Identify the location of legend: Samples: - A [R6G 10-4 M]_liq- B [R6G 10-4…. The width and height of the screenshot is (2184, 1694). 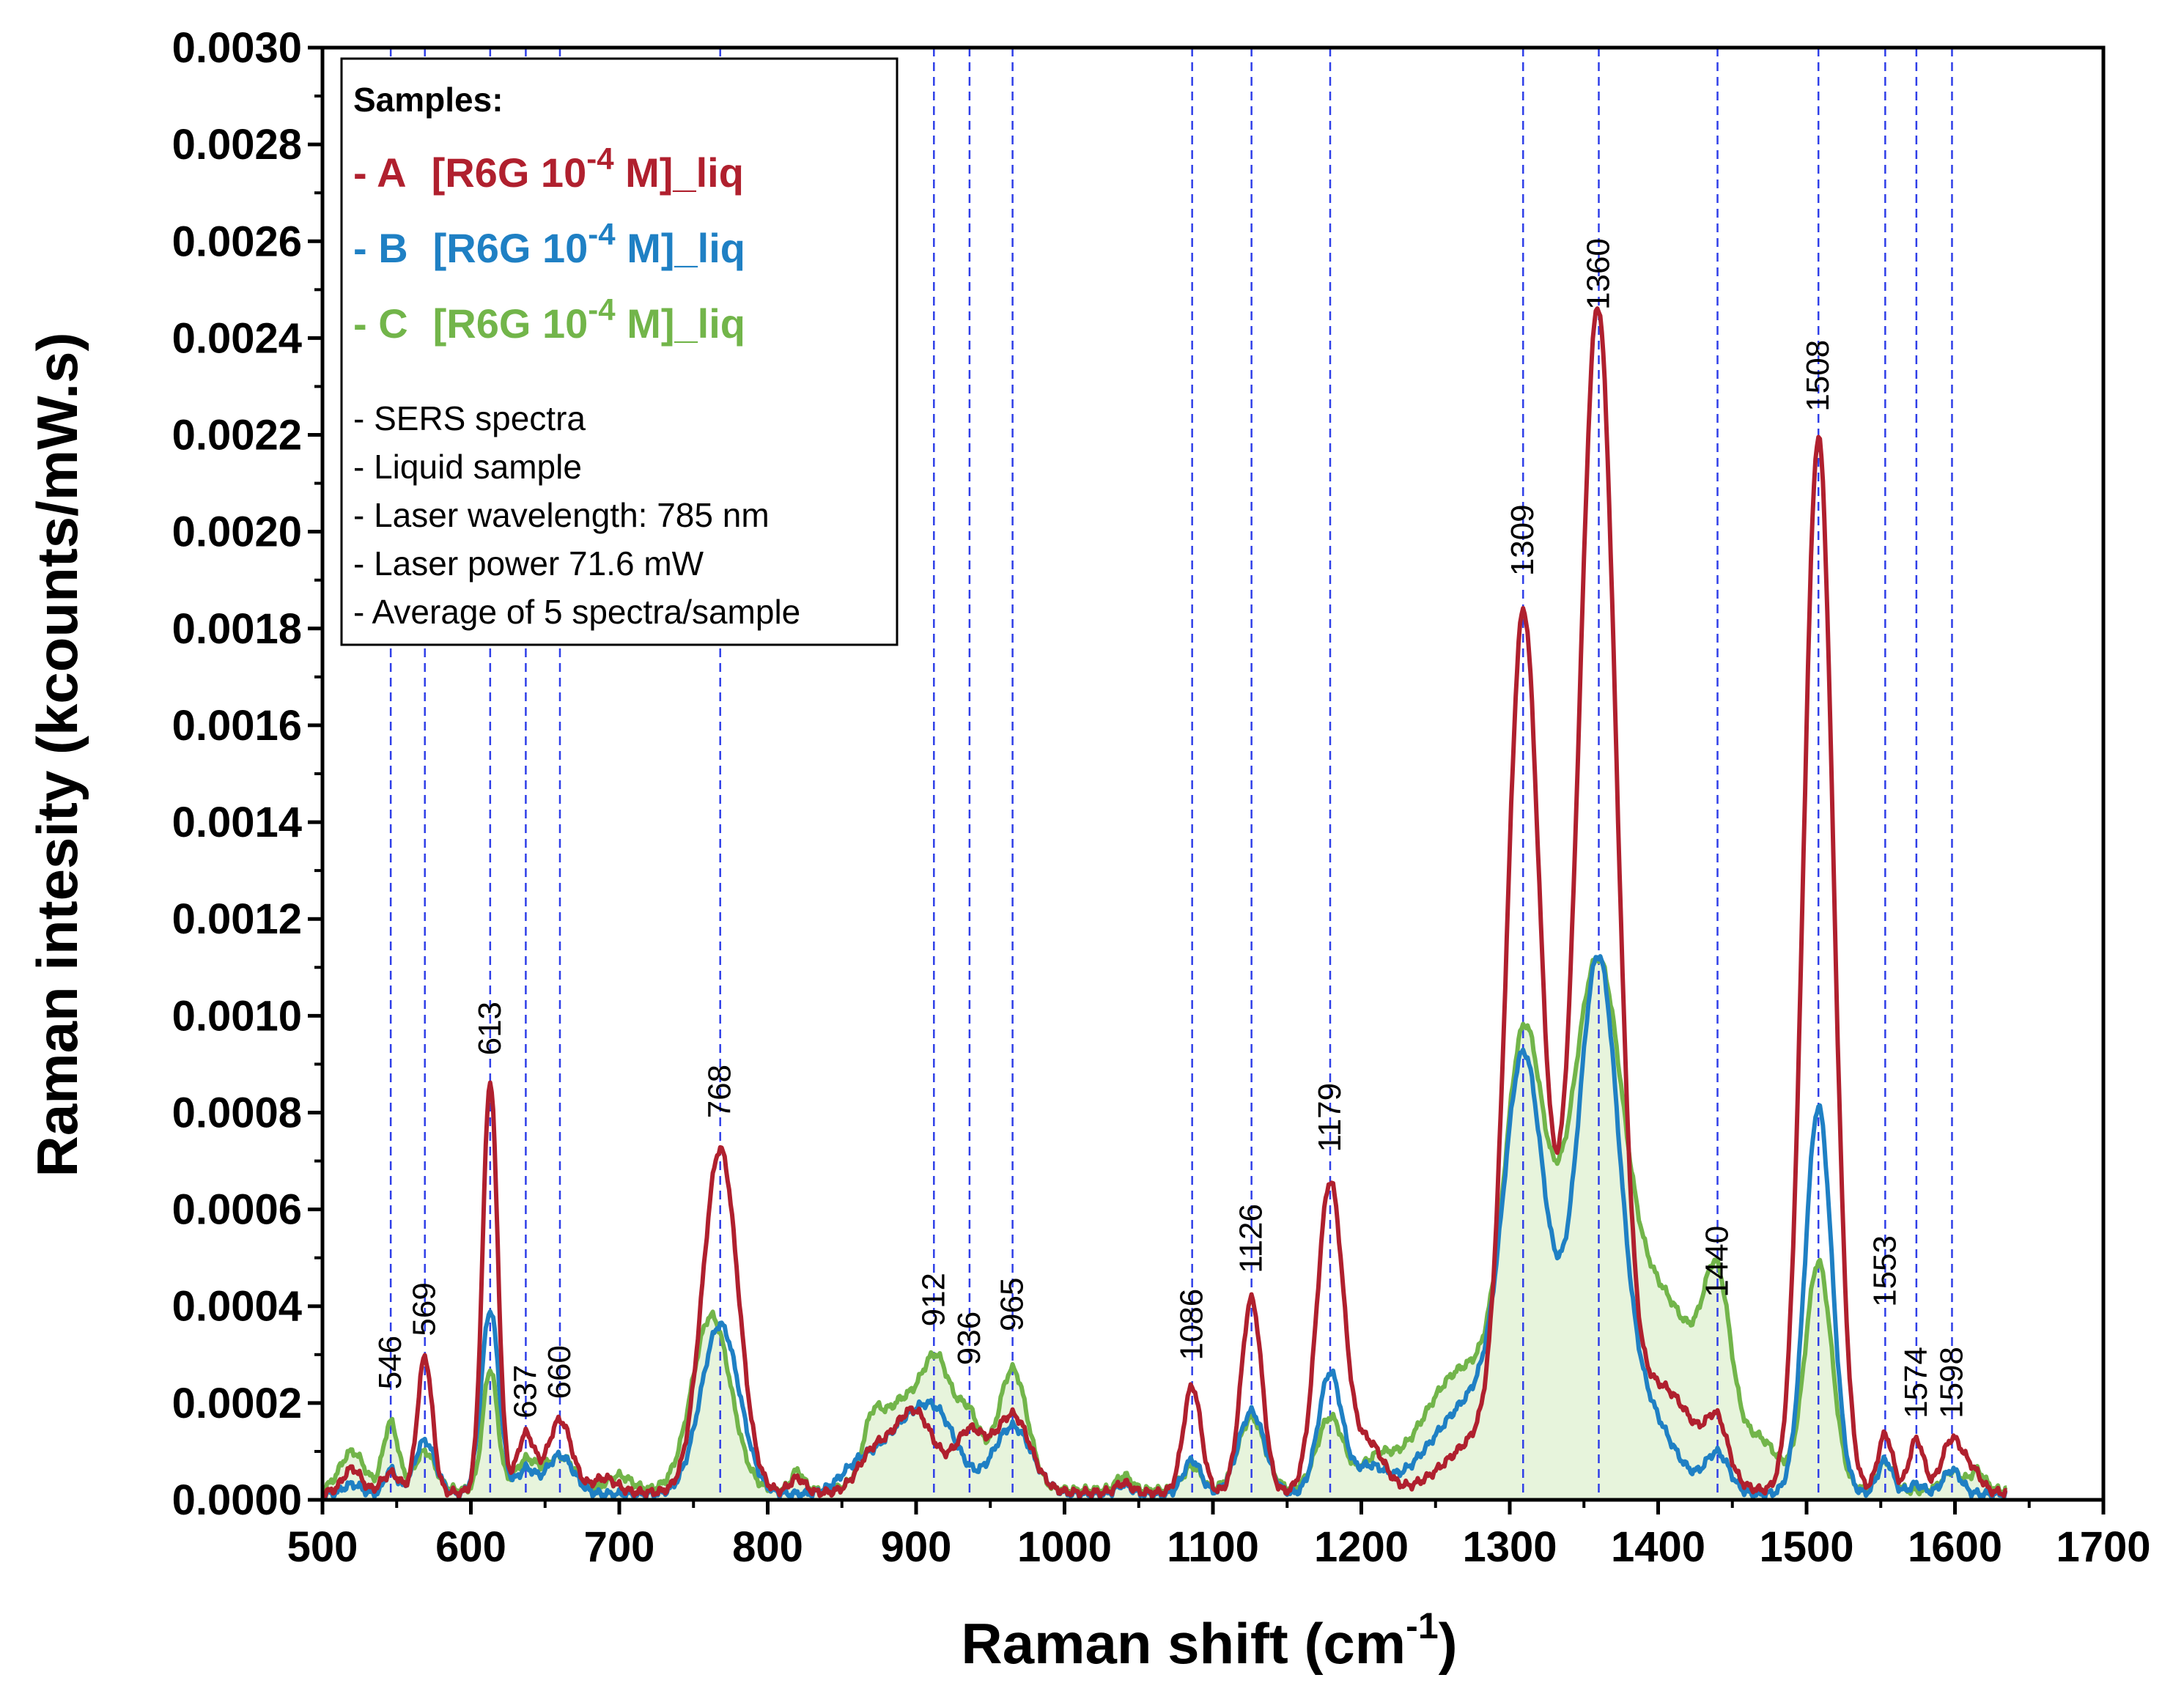
(619, 351).